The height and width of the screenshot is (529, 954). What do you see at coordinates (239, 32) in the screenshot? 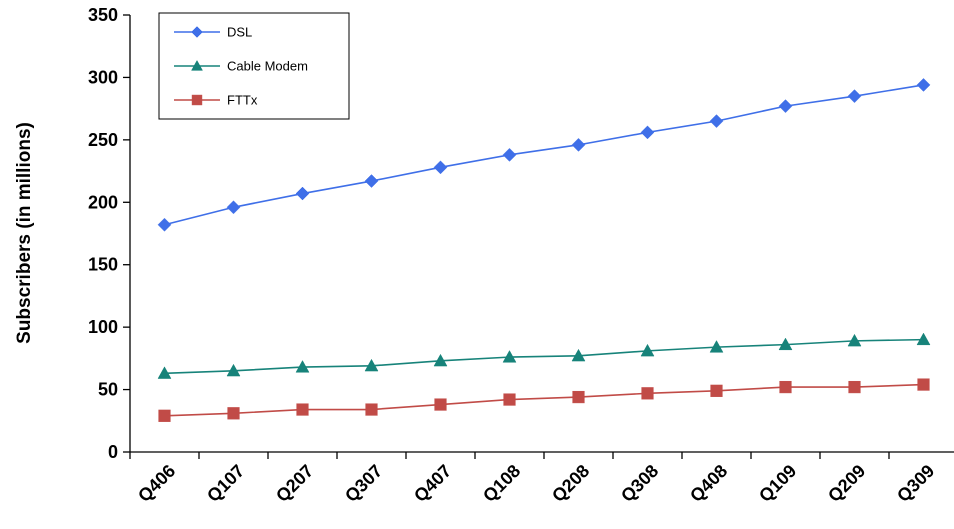
I see `legend-label: DSL` at bounding box center [239, 32].